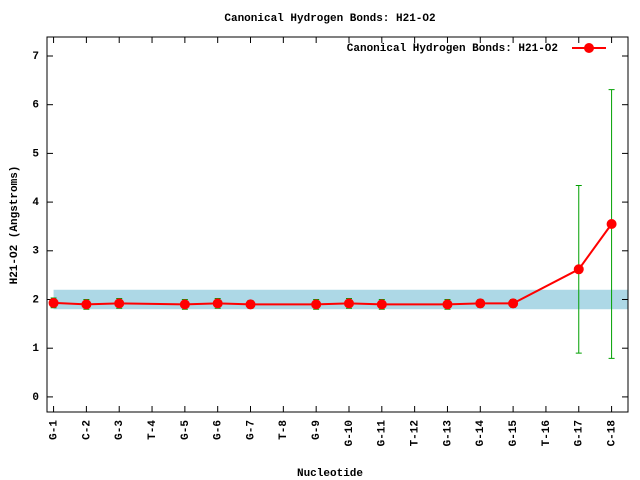 This screenshot has width=640, height=480. What do you see at coordinates (35, 57) in the screenshot?
I see `y-tick-label: 7` at bounding box center [35, 57].